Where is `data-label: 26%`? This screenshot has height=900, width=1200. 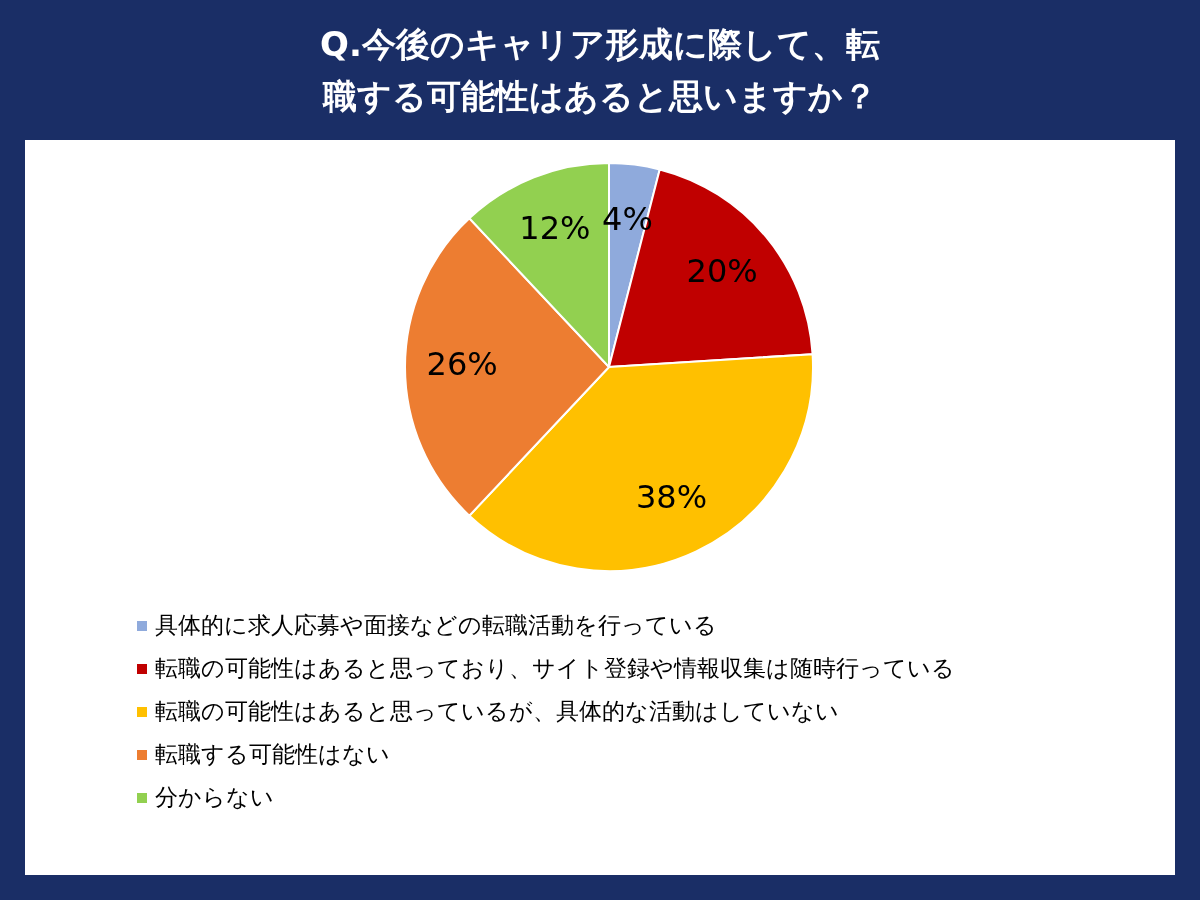 data-label: 26% is located at coordinates (462, 364).